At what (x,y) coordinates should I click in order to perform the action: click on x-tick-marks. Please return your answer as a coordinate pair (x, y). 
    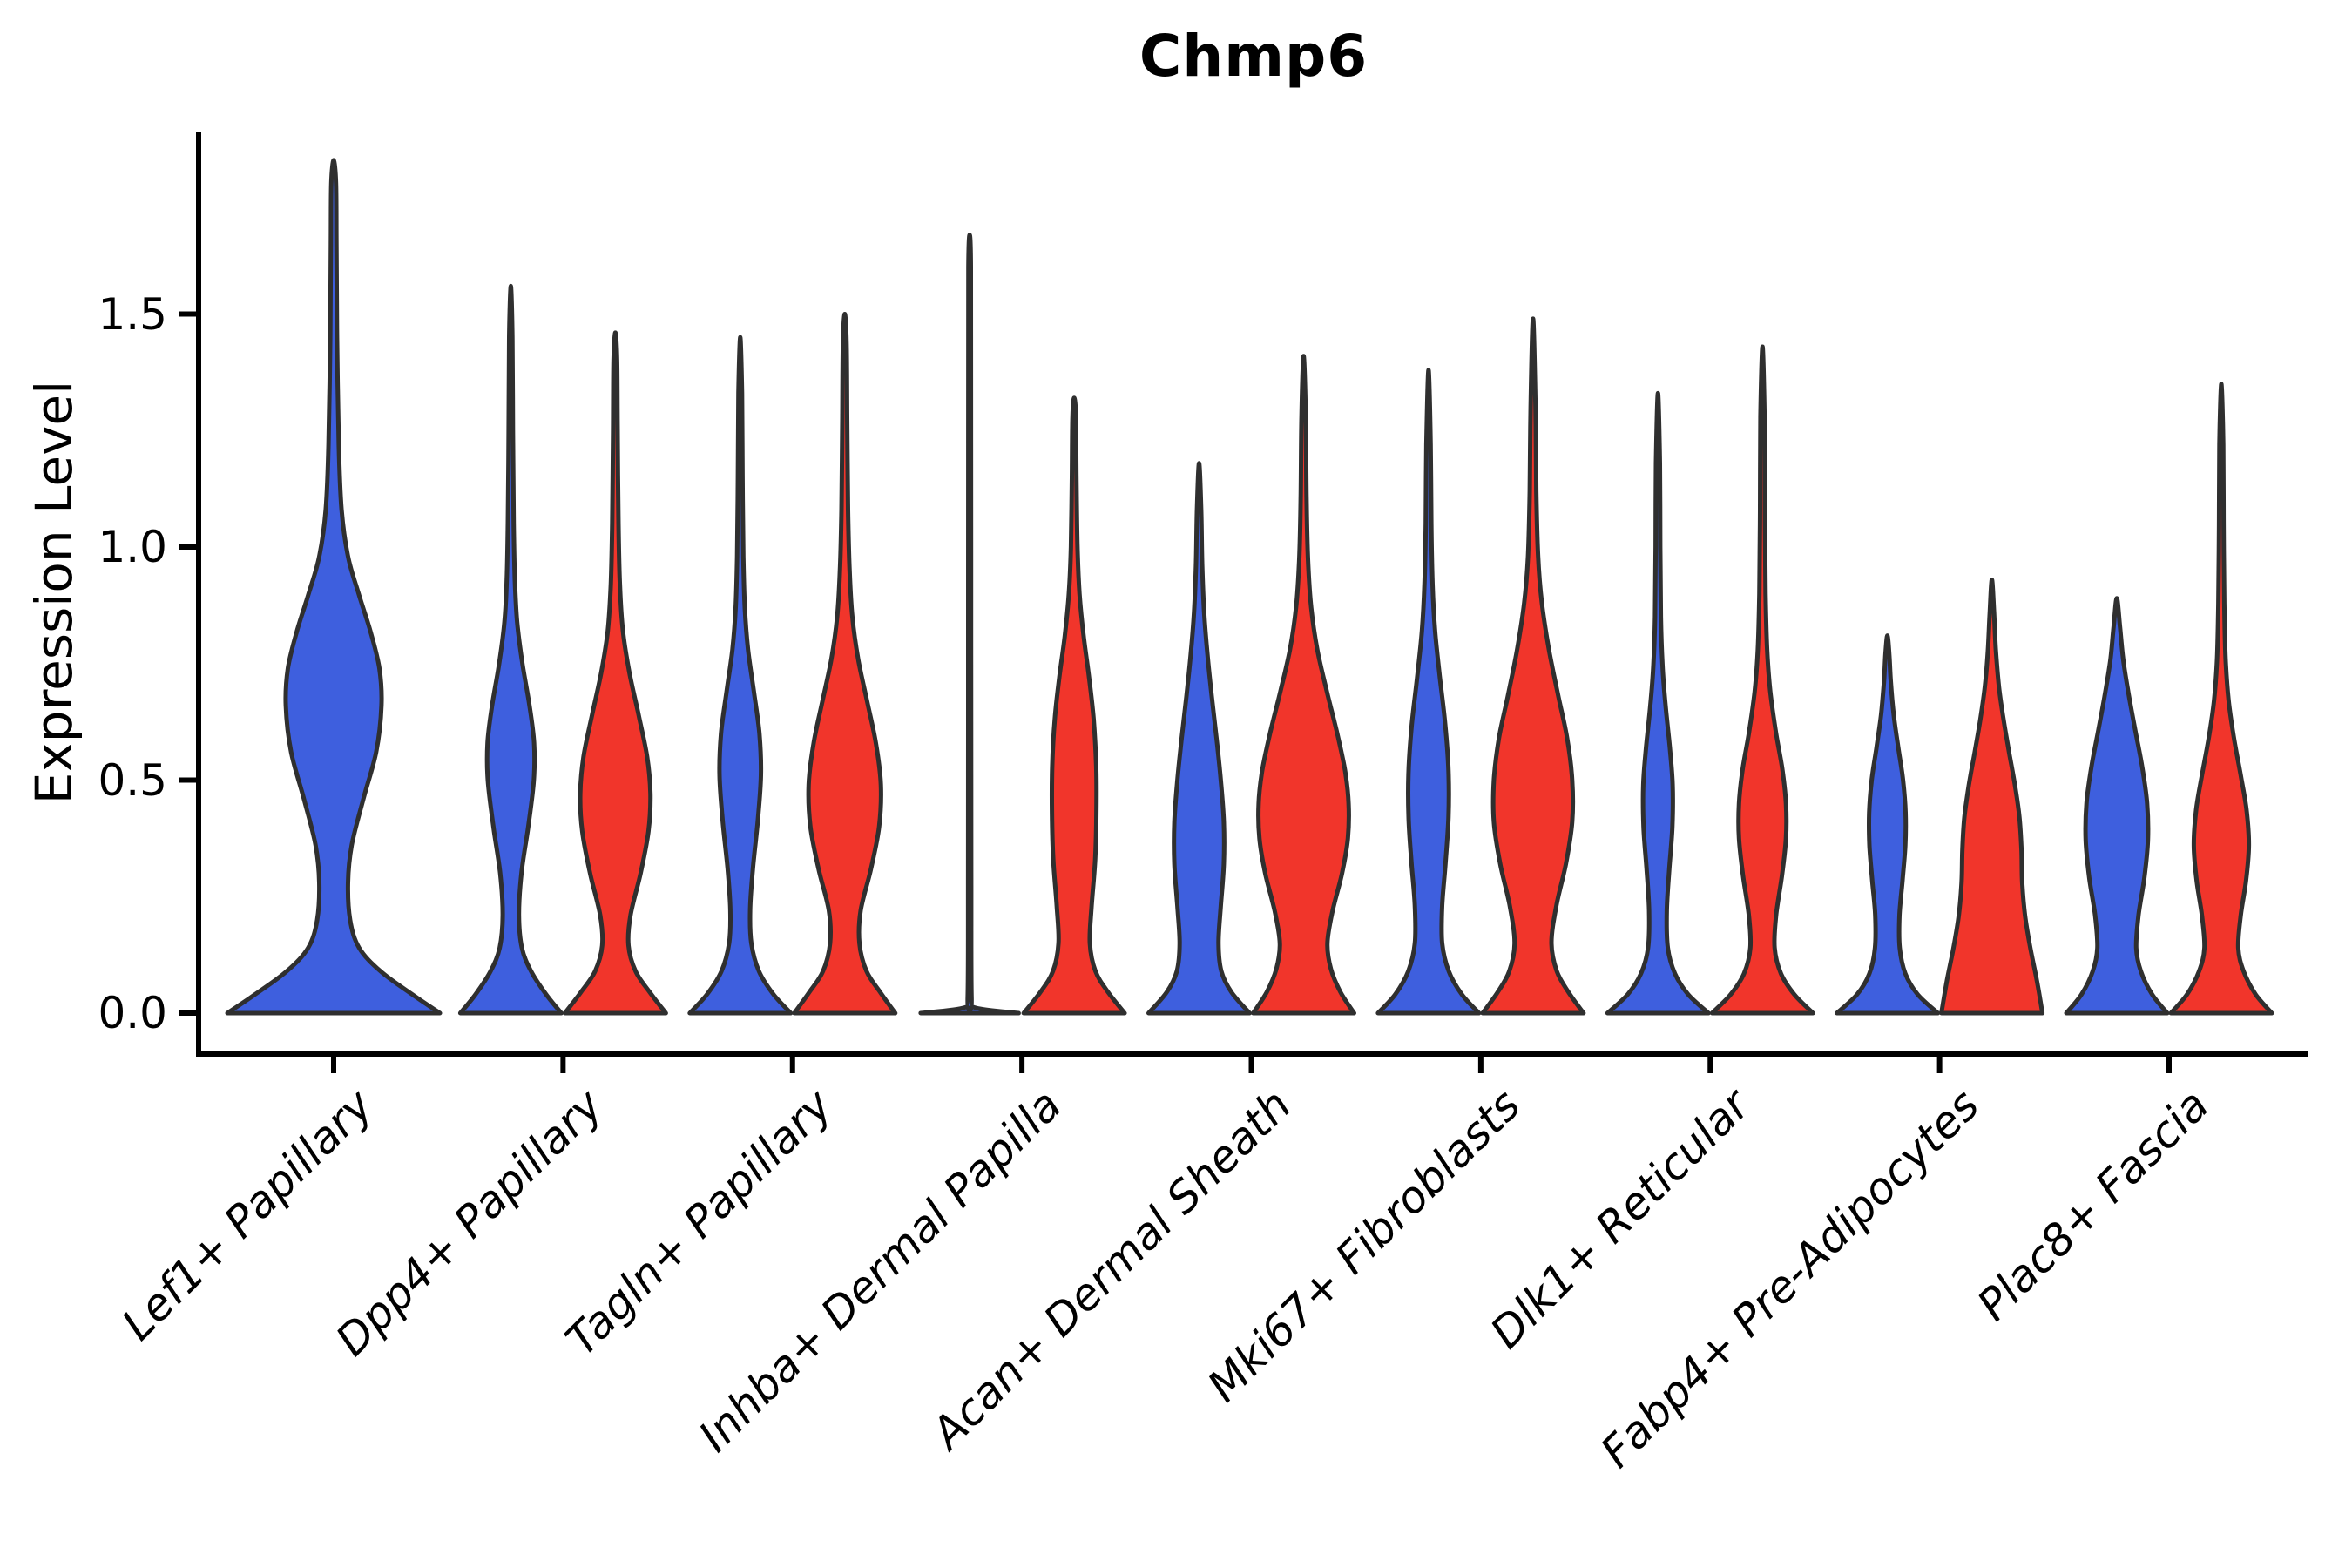
    Looking at the image, I should click on (1251, 1063).